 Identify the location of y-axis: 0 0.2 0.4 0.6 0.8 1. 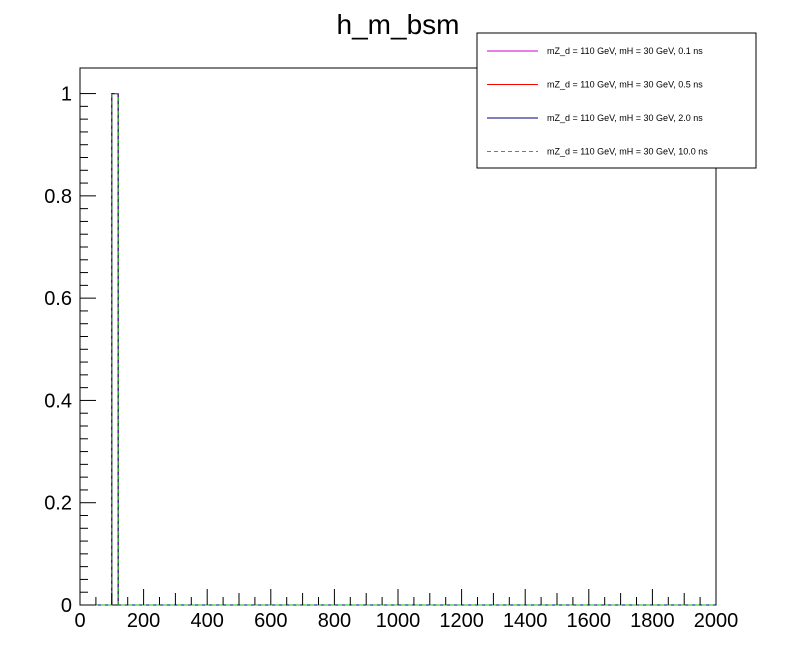
(70, 350).